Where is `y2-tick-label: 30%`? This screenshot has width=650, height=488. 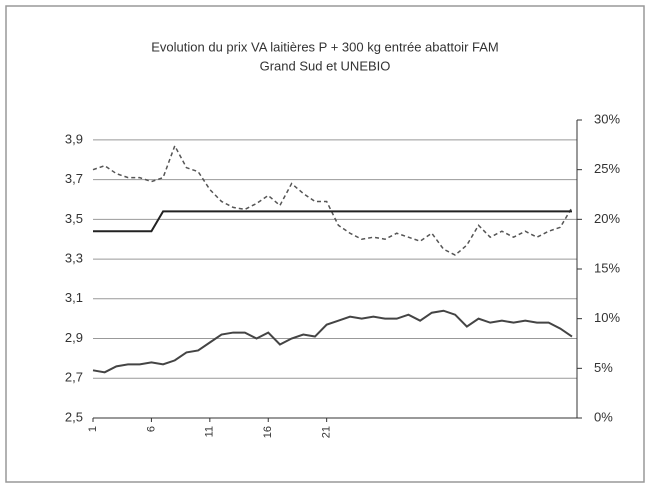 y2-tick-label: 30% is located at coordinates (607, 118).